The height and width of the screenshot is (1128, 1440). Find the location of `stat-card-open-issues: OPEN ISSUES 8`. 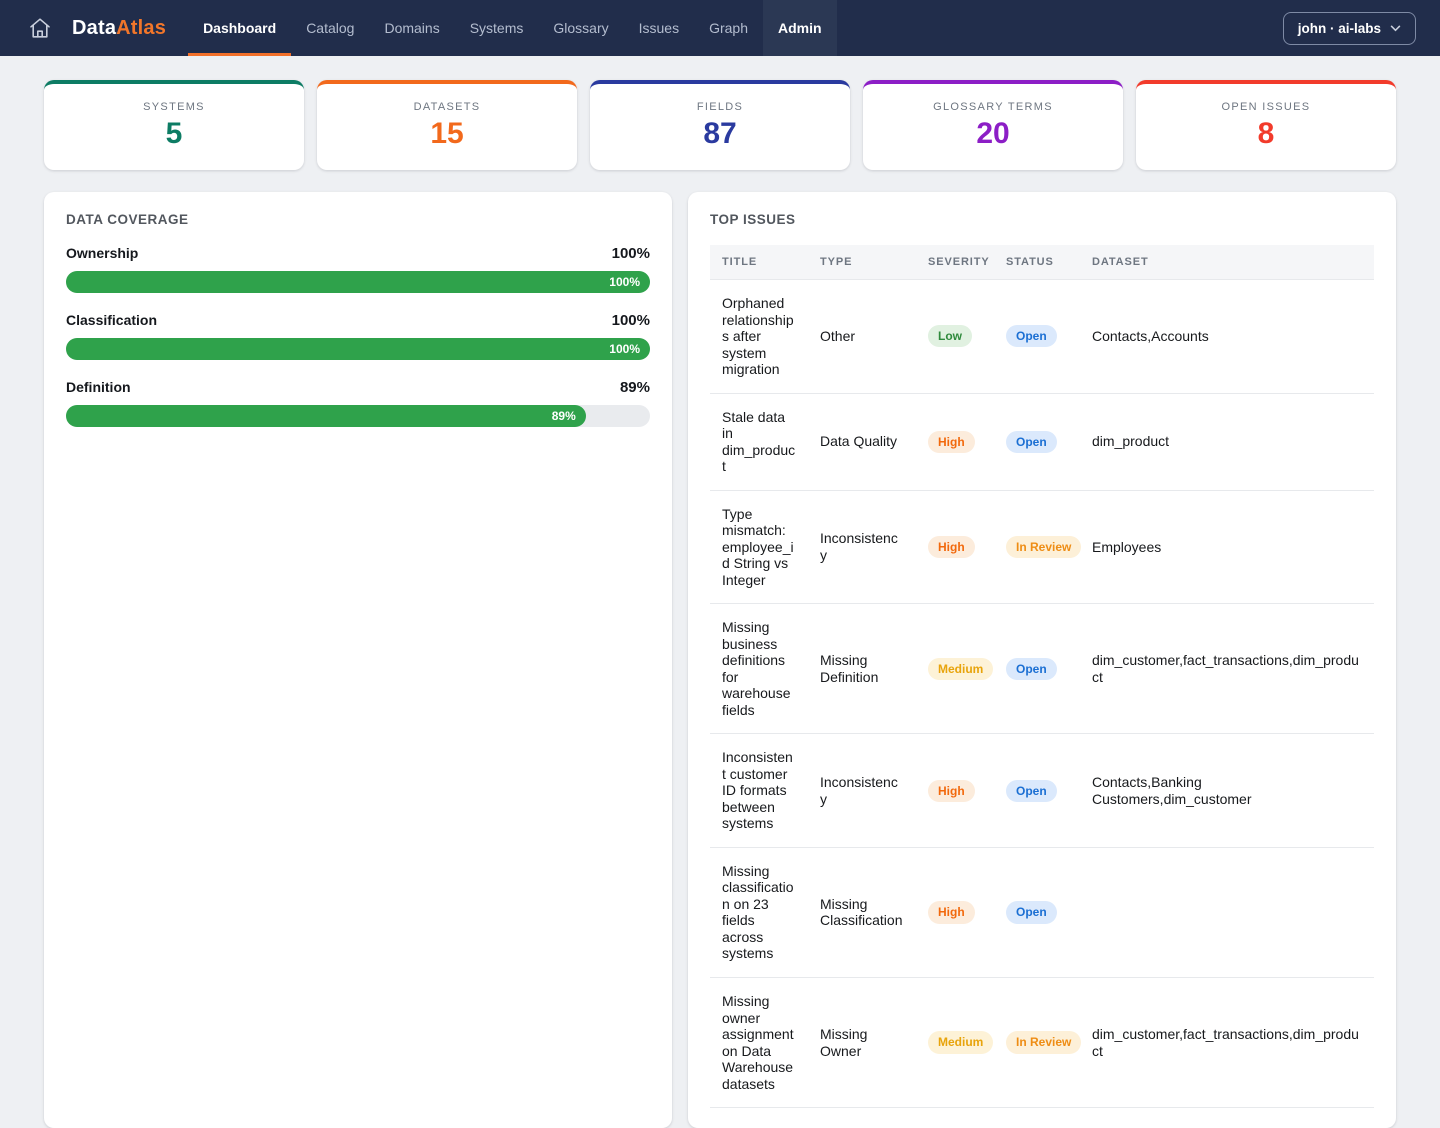

stat-card-open-issues: OPEN ISSUES 8 is located at coordinates (1266, 125).